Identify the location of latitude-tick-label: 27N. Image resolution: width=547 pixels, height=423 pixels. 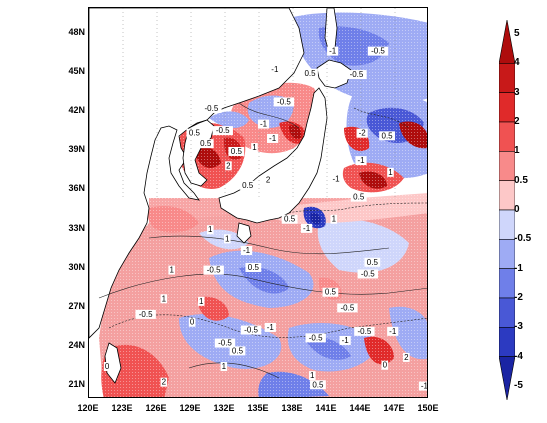
(76, 305).